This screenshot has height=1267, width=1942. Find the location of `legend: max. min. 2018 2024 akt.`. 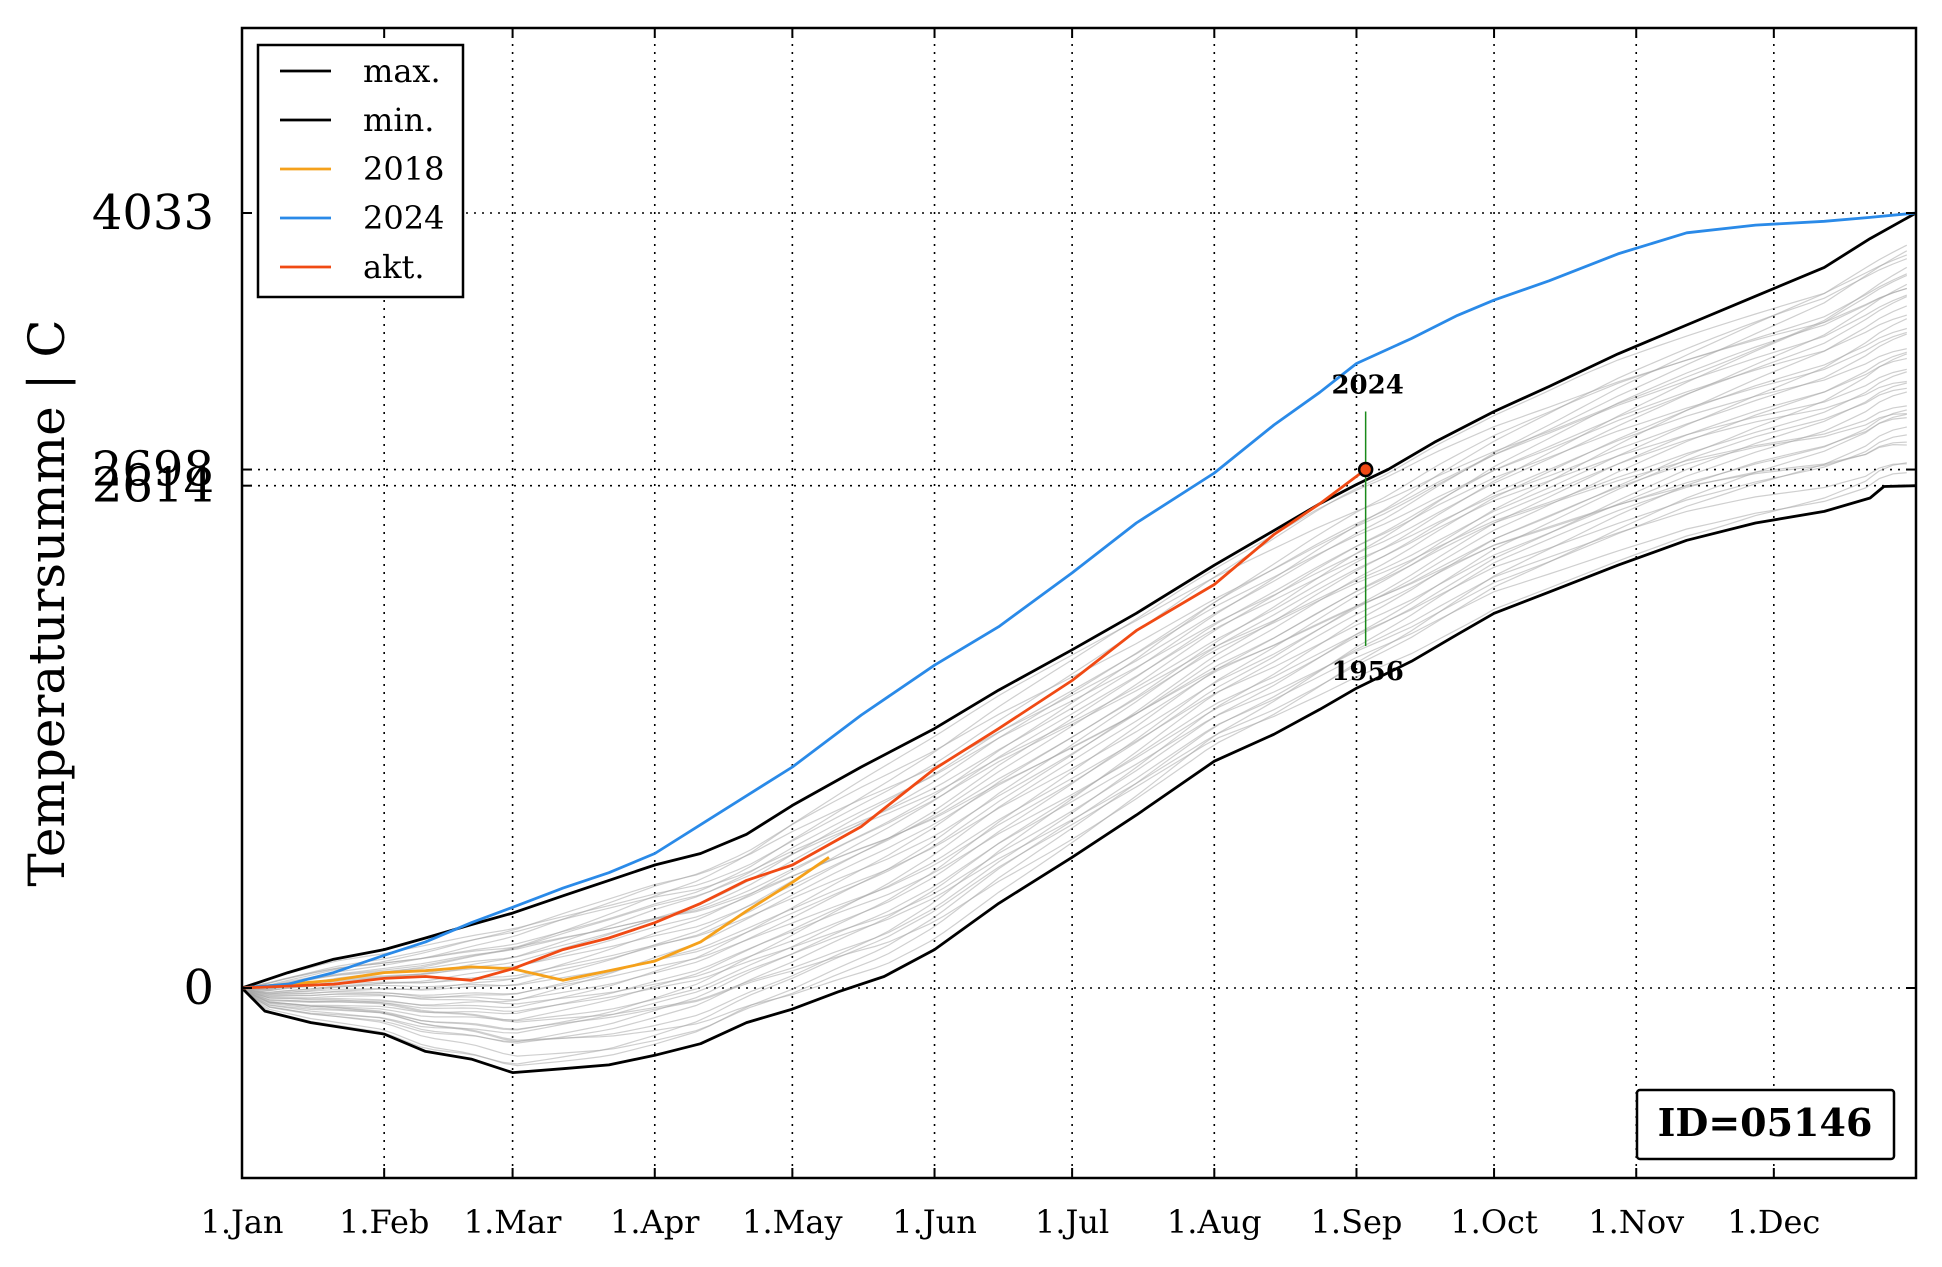

legend: max. min. 2018 2024 akt. is located at coordinates (360, 171).